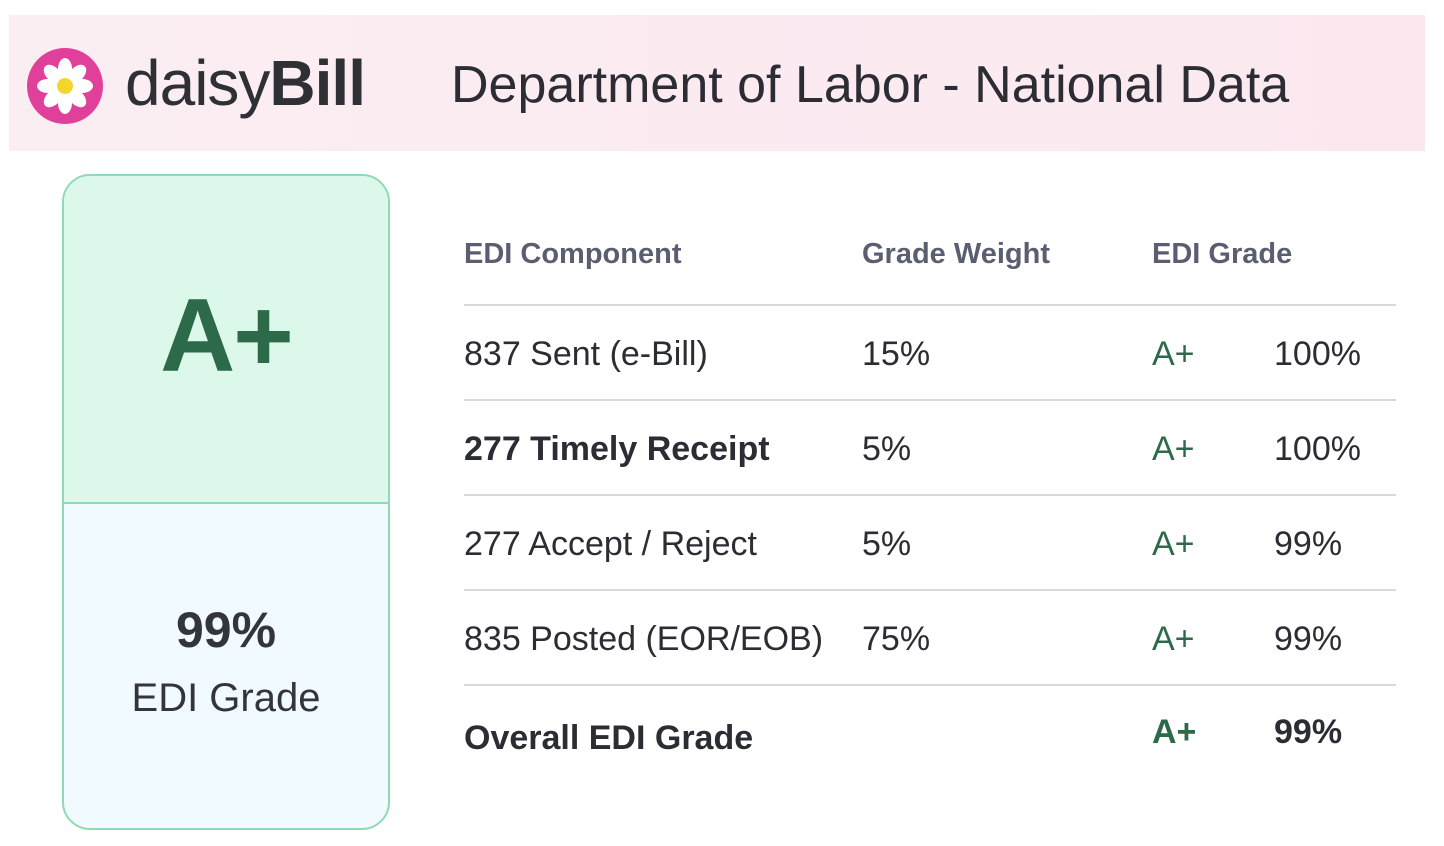 The height and width of the screenshot is (846, 1444). Describe the element at coordinates (197, 83) in the screenshot. I see `logo-text-light: daisy` at that location.